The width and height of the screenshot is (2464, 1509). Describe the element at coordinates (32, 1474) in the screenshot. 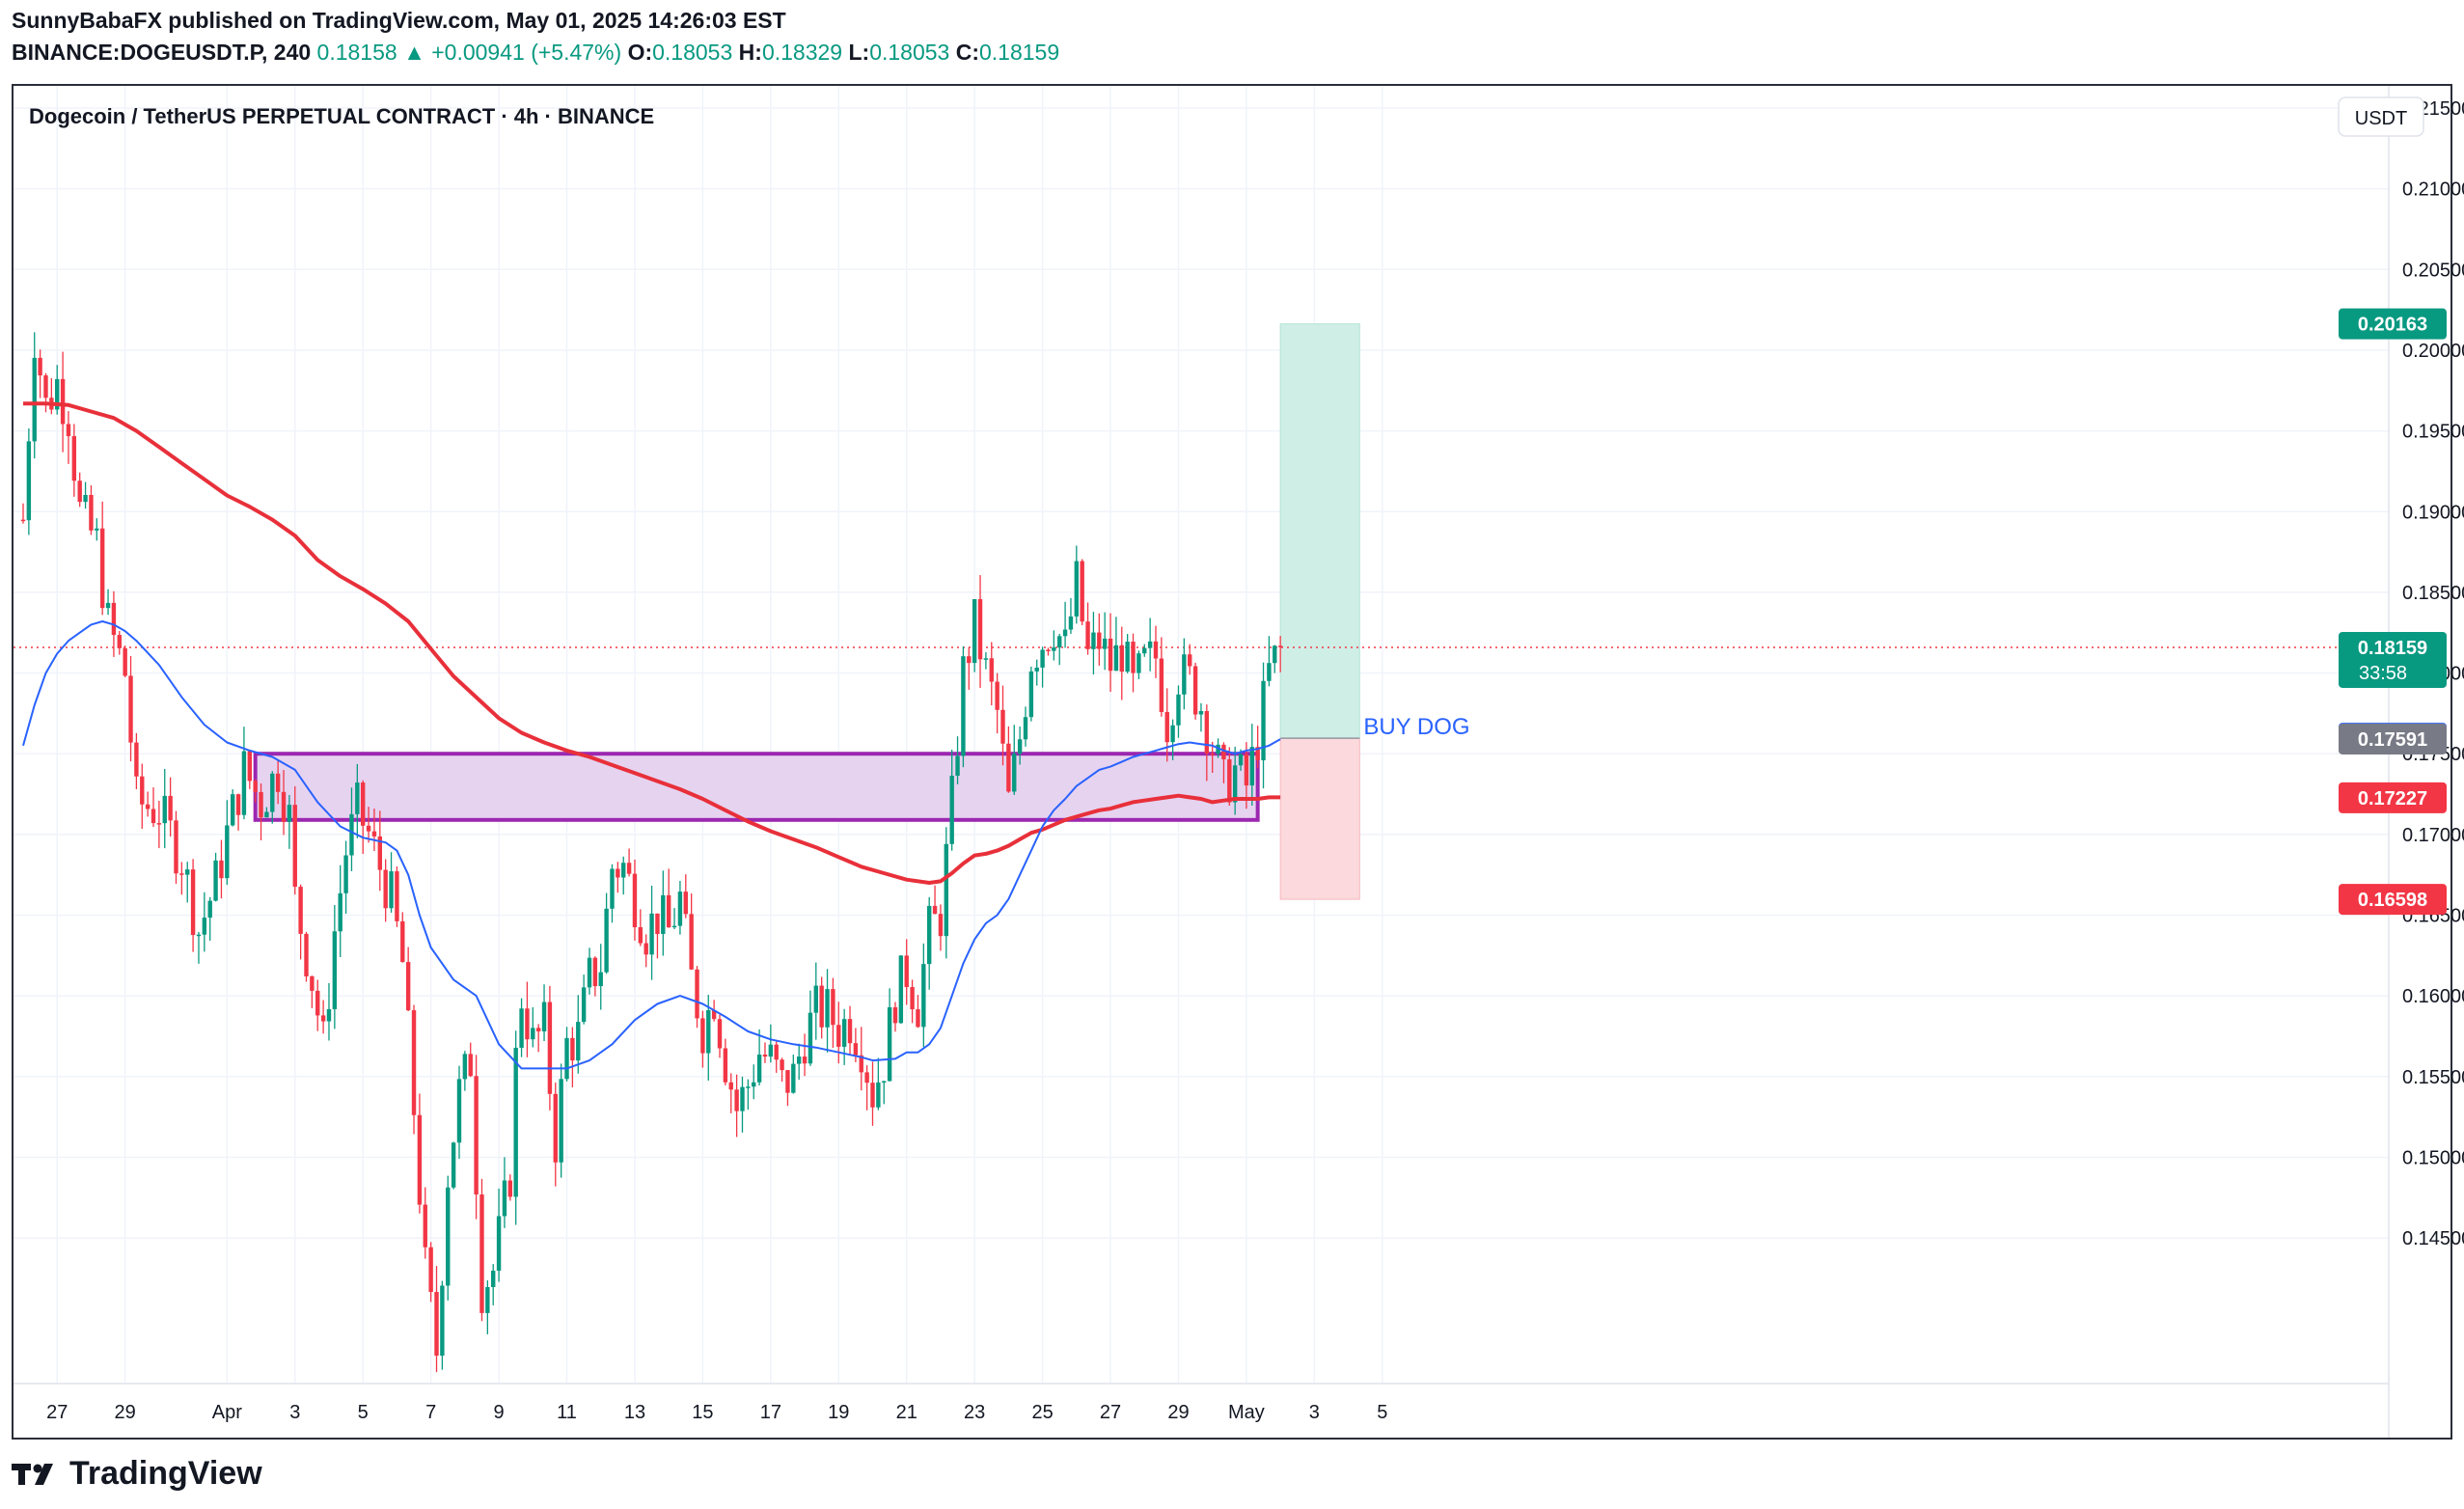

I see `tradingview-logo-icon` at that location.